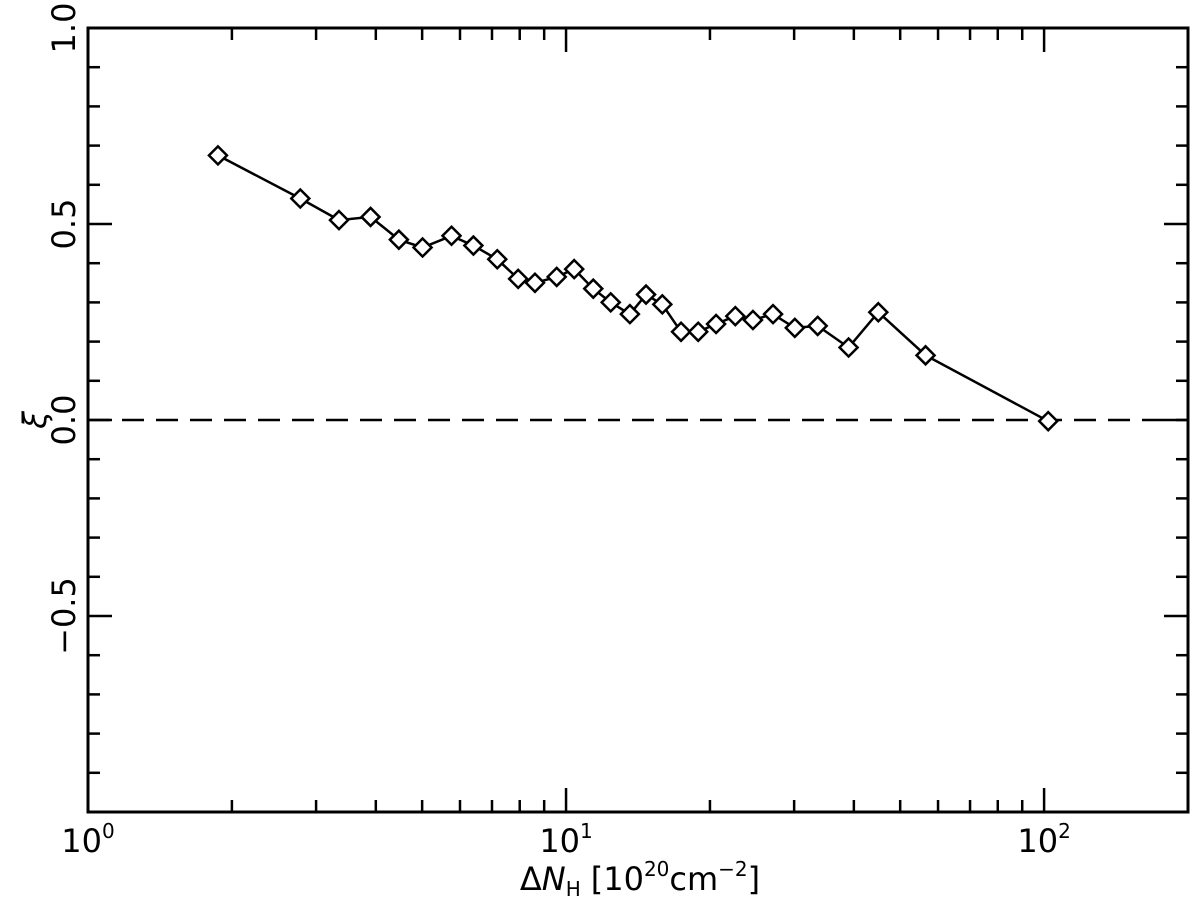 The width and height of the screenshot is (1200, 904). What do you see at coordinates (64, 28) in the screenshot?
I see `y-tick-label: 1.0` at bounding box center [64, 28].